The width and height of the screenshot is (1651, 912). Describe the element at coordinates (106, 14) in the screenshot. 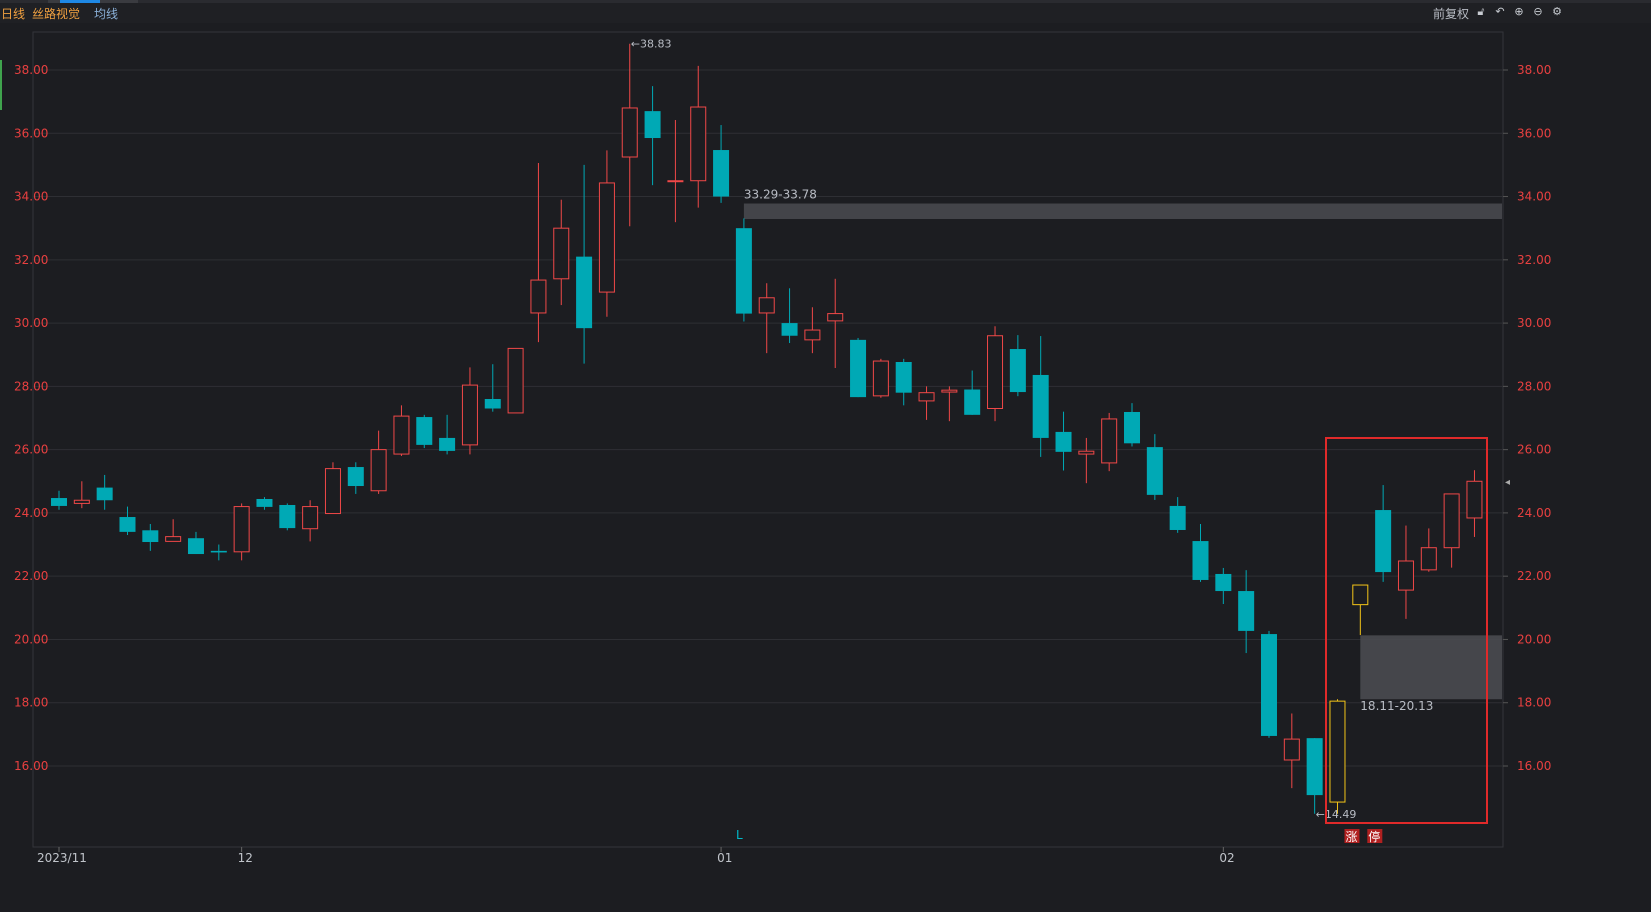

I see `ma-toggle: 均线` at that location.